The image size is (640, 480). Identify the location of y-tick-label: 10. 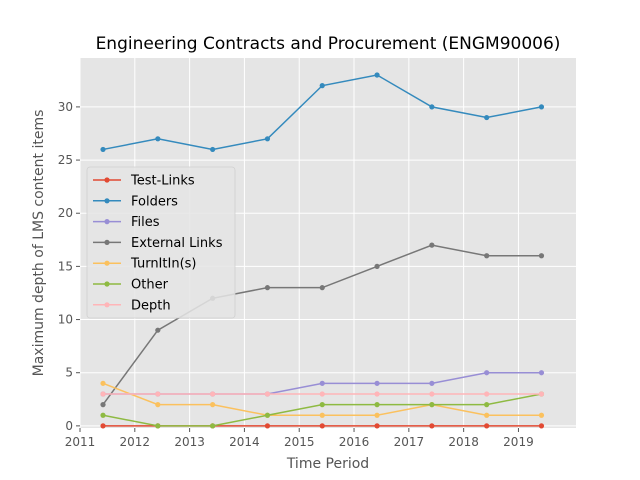
(65, 320).